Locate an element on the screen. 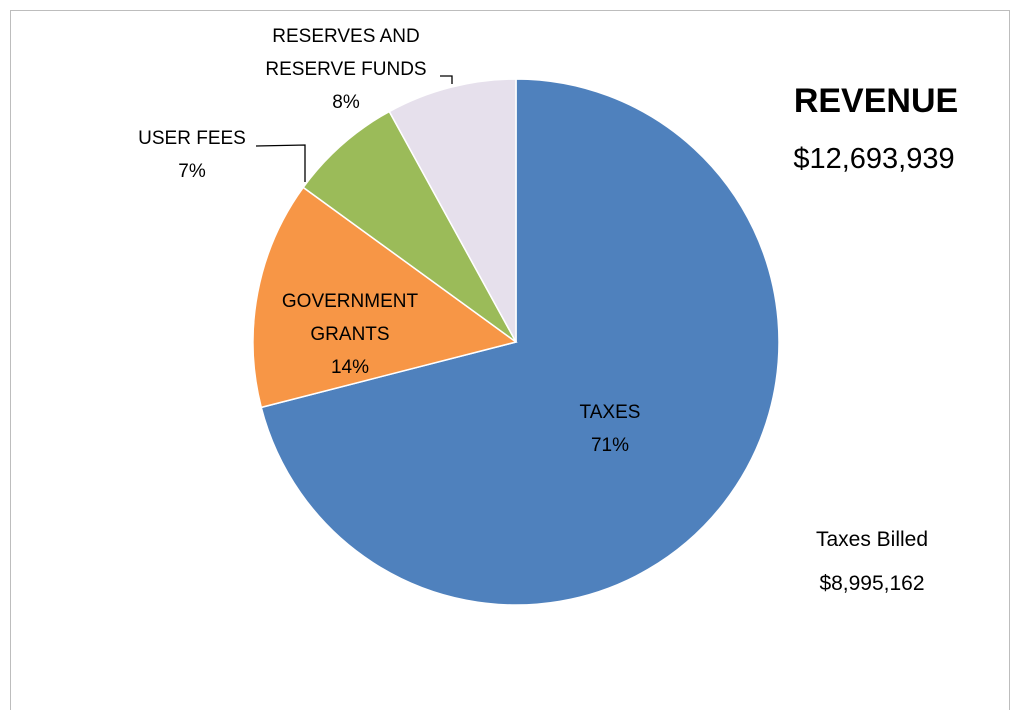 This screenshot has width=1011, height=710. label-reserves-percent: 8% is located at coordinates (346, 102).